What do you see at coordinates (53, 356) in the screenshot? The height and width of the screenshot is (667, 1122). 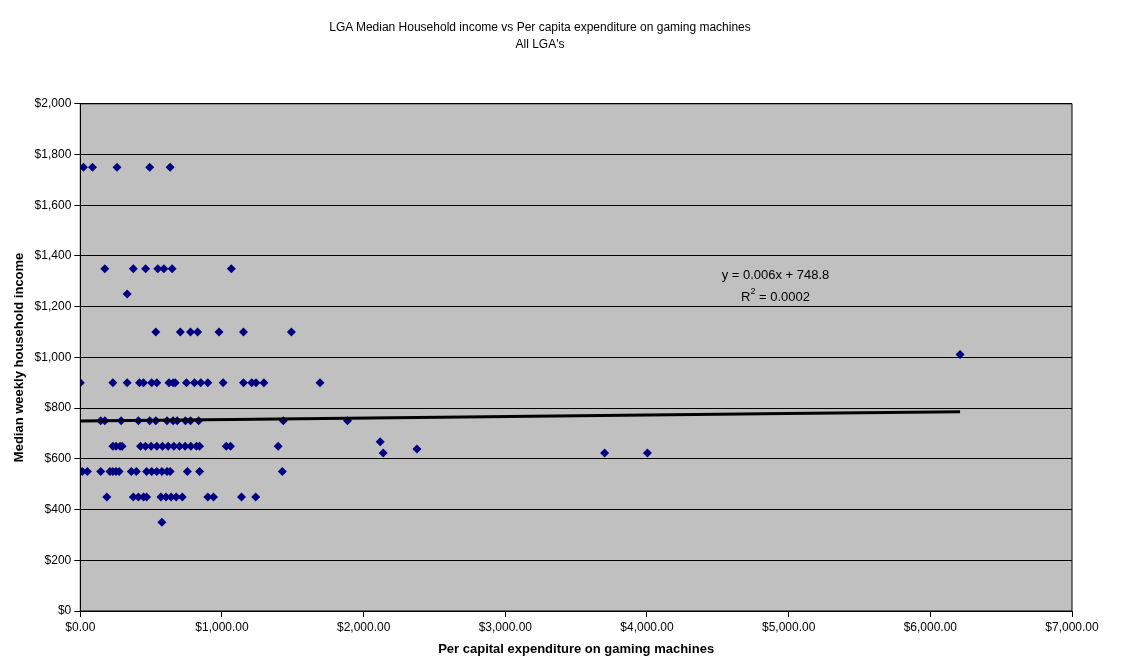 I see `y-tick-label: $1,000` at bounding box center [53, 356].